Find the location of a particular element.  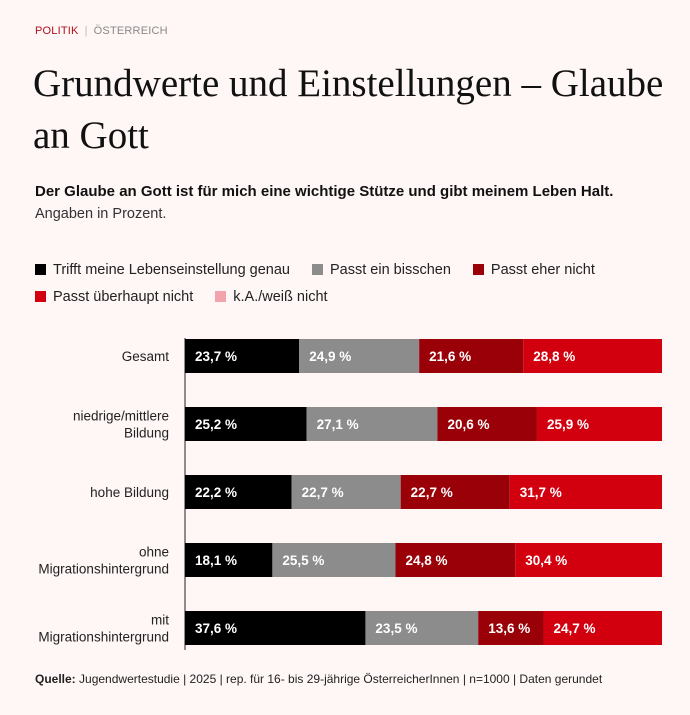

category-label: Gesamt is located at coordinates (146, 356).